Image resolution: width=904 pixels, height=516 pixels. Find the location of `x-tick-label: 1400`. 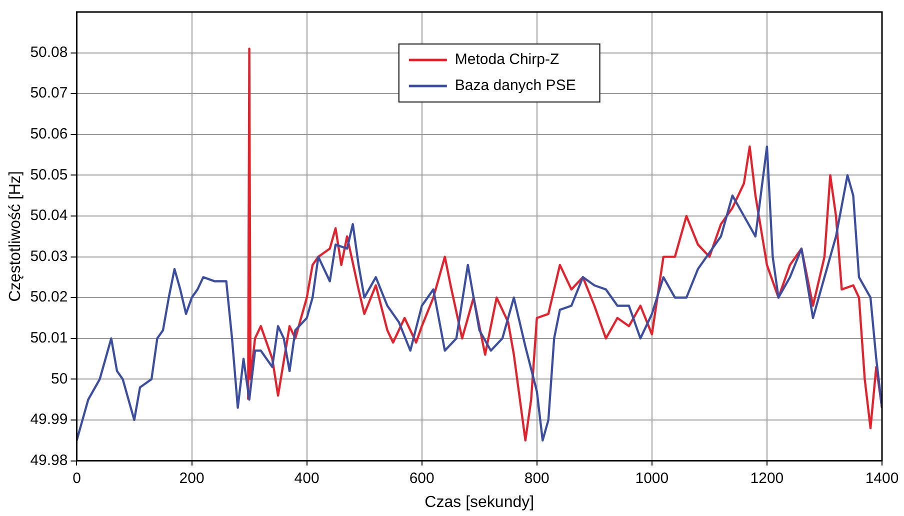

x-tick-label: 1400 is located at coordinates (882, 478).